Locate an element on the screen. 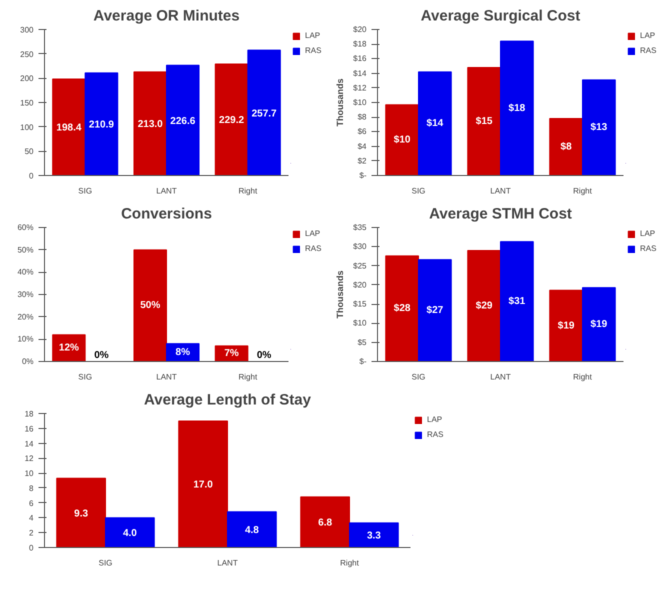 This screenshot has height=593, width=670. y-tick-label: 6 is located at coordinates (31, 503).